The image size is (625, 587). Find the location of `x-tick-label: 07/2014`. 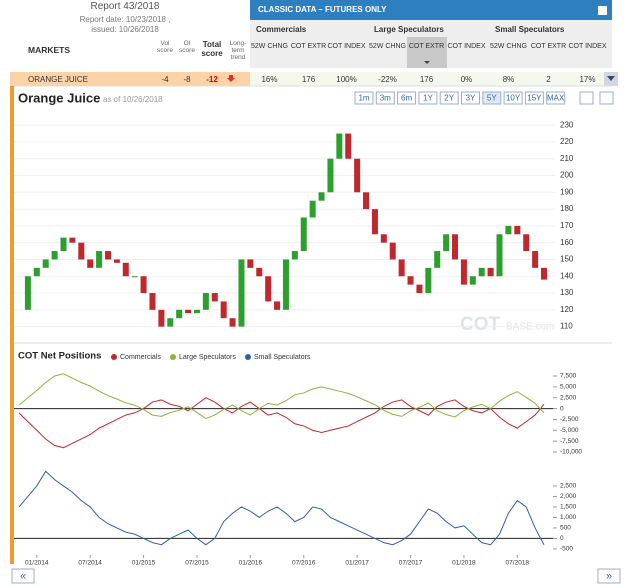

x-tick-label: 07/2014 is located at coordinates (90, 563).